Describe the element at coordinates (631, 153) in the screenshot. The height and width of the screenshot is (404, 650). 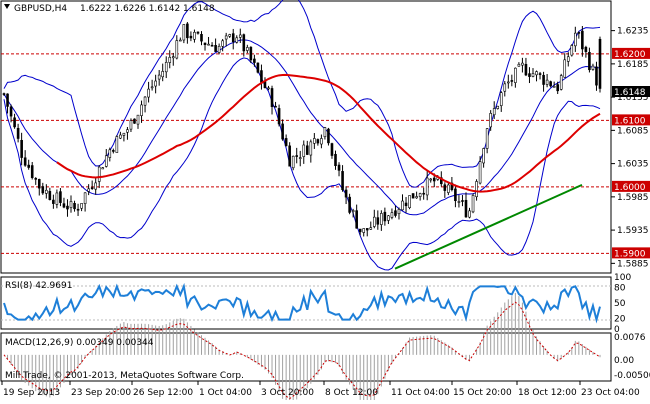
I see `level-labels: 1.6200 1.6100 1.6000 1.5900` at that location.